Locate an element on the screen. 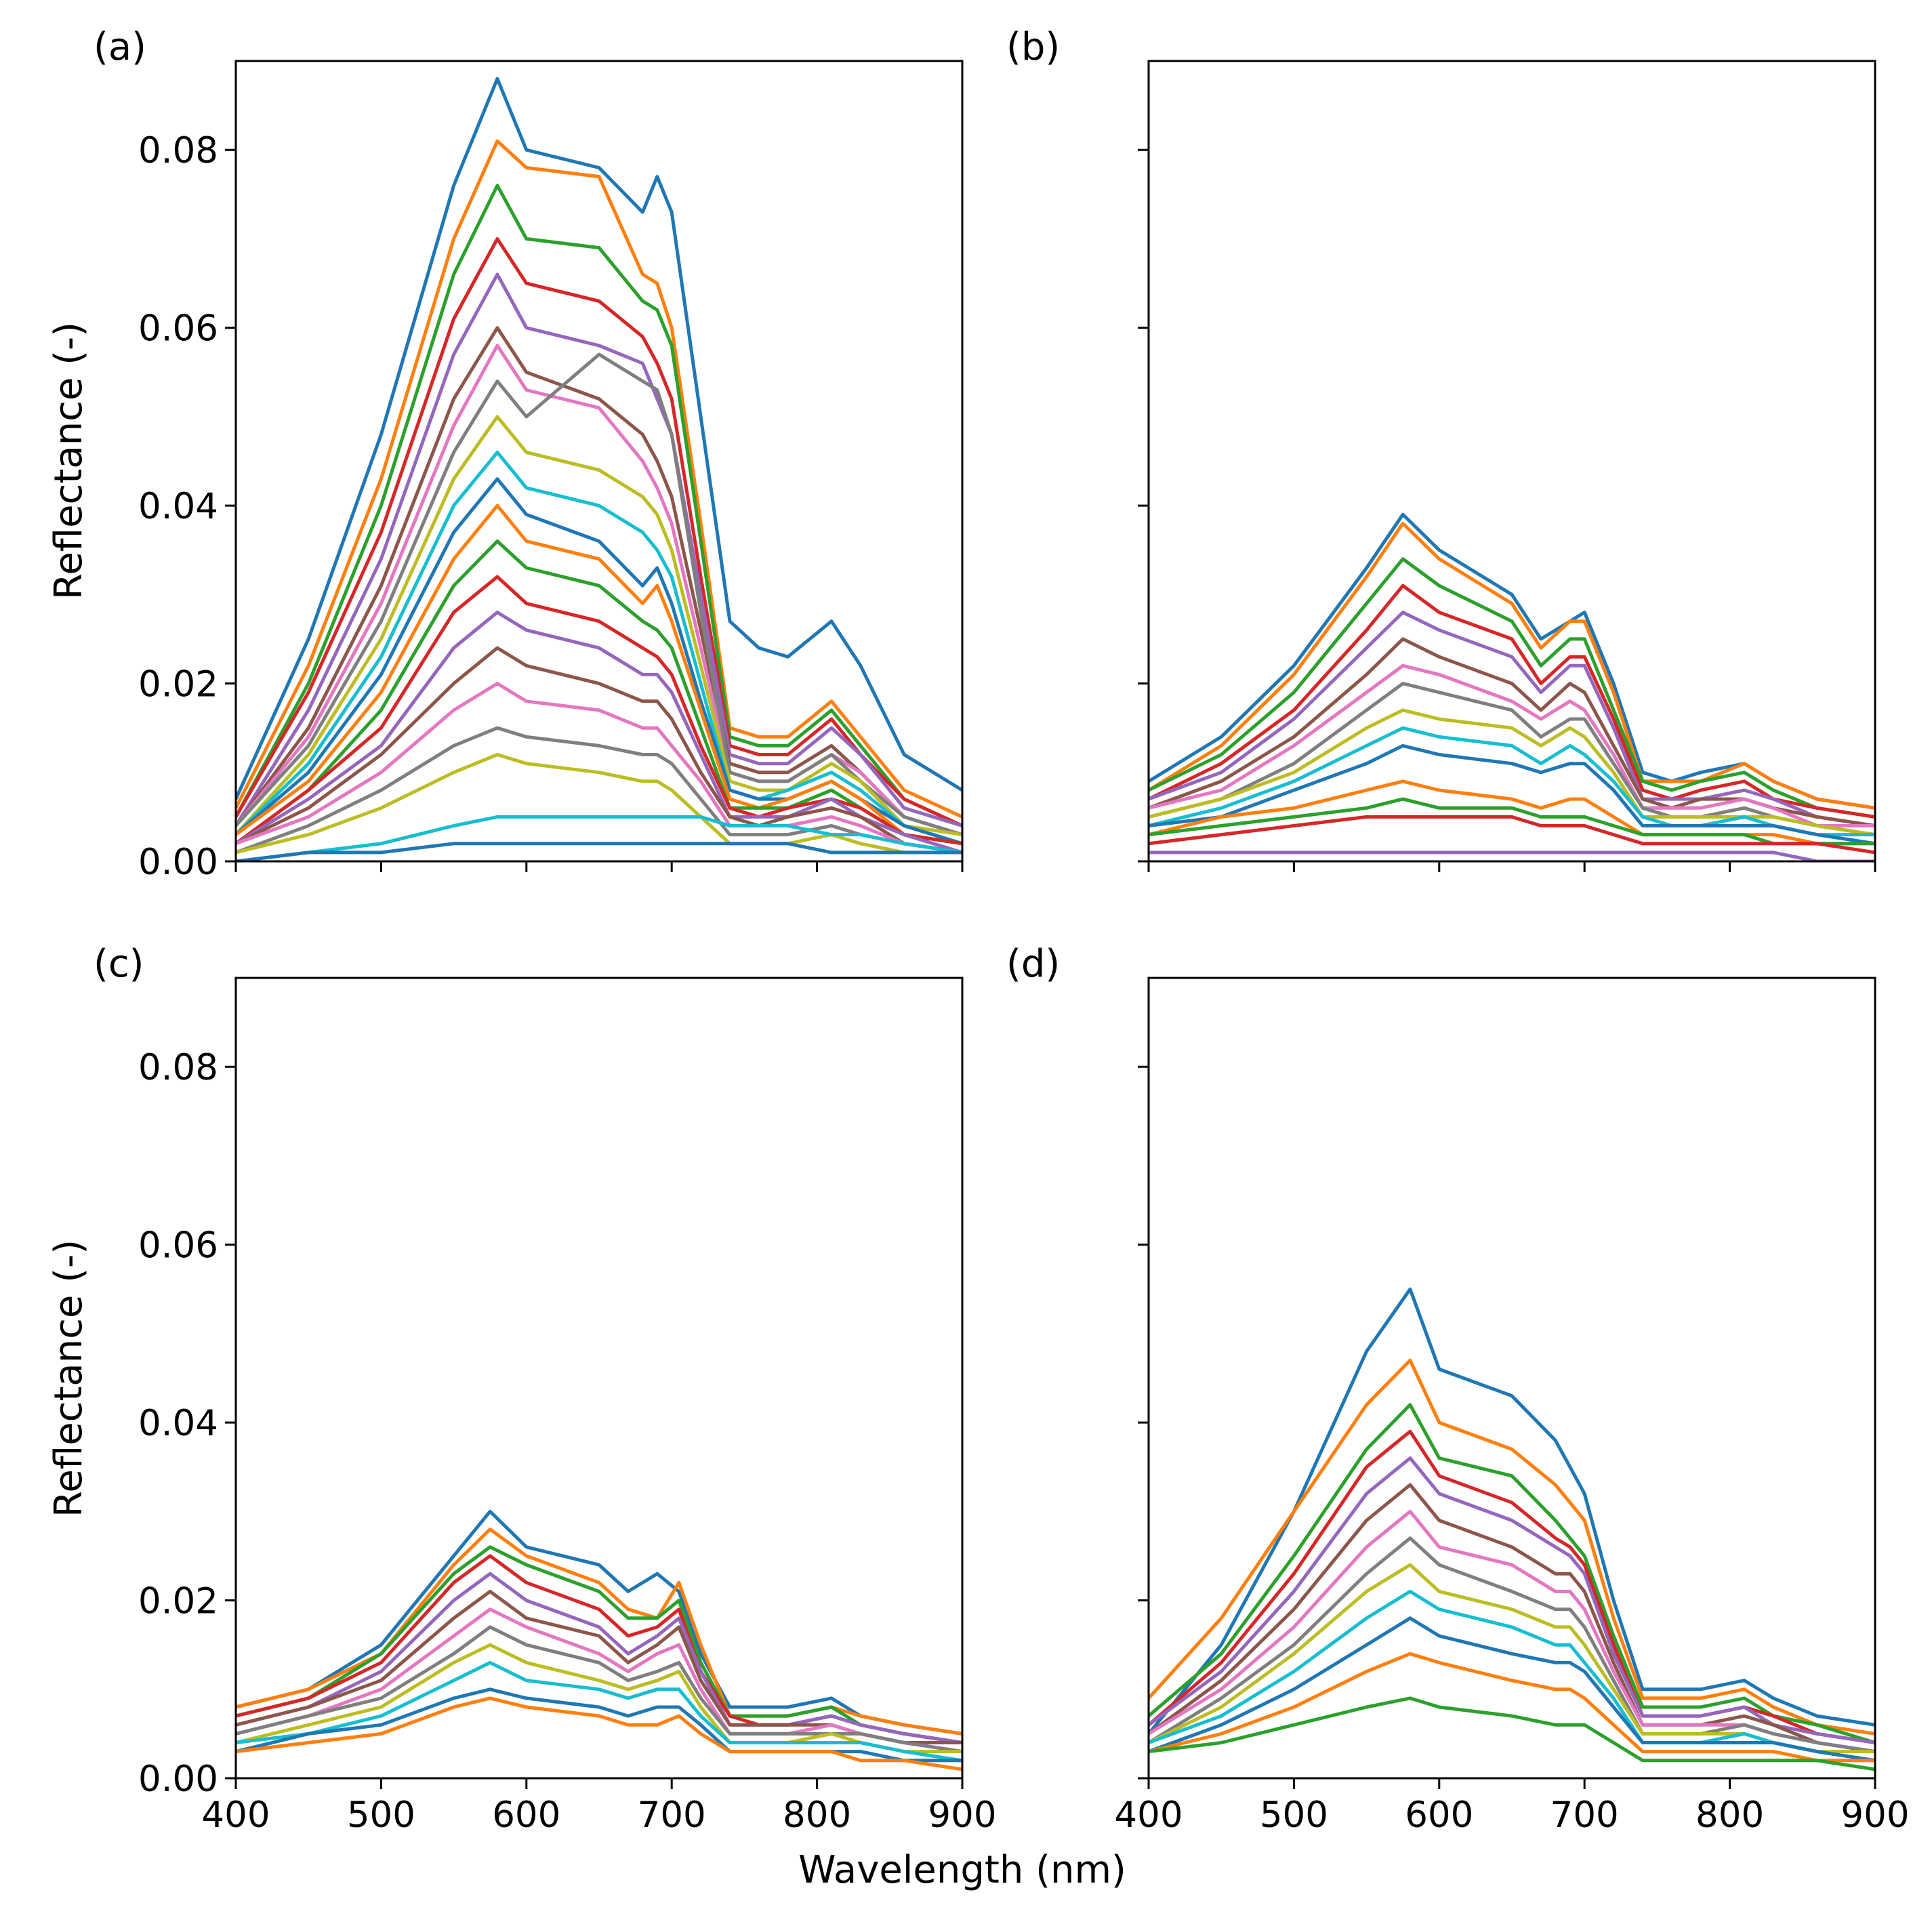 This screenshot has width=1932, height=1907. panel-label: (d) is located at coordinates (1033, 964).